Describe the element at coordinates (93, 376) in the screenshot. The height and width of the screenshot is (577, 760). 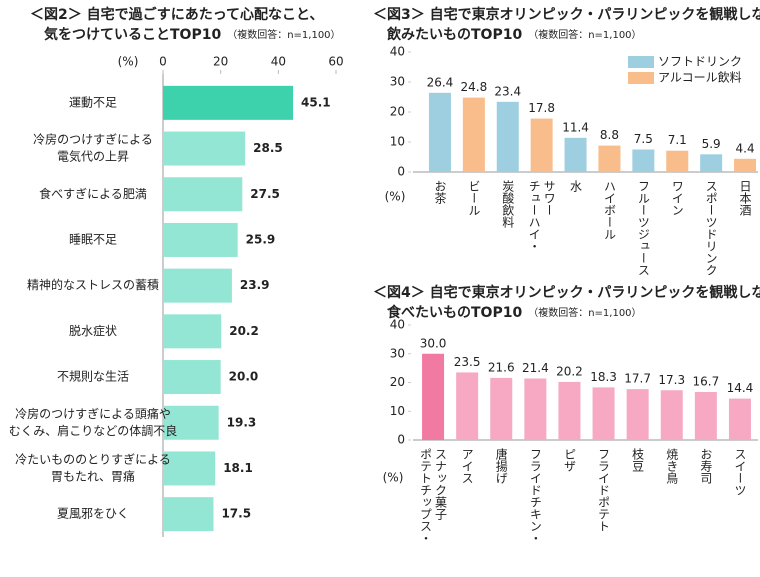
I see `category-label: 不規則な生活` at that location.